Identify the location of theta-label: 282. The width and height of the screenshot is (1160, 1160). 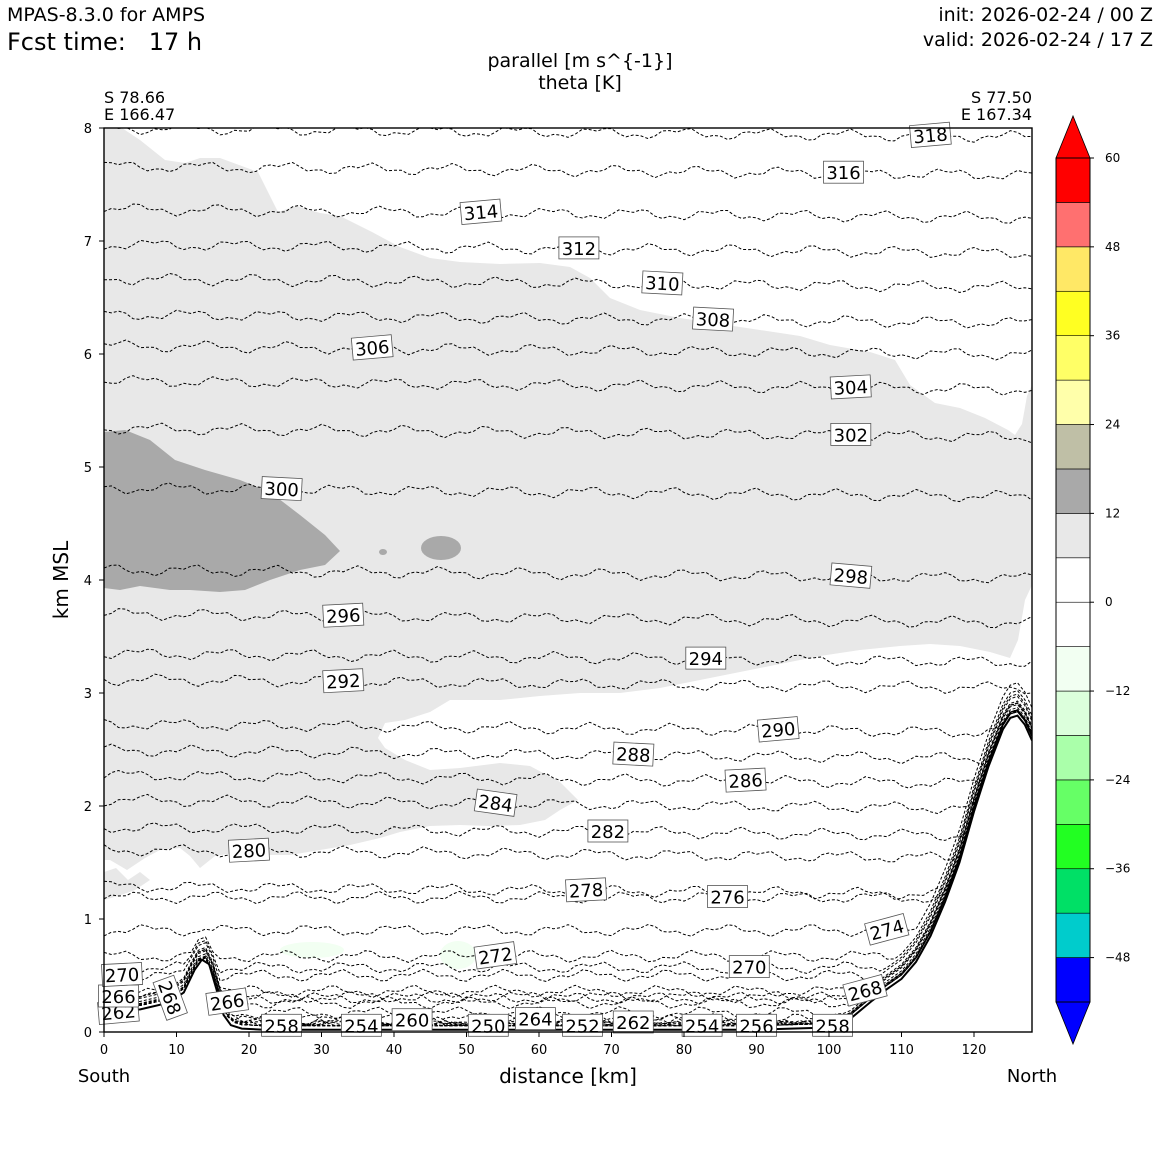
(608, 831).